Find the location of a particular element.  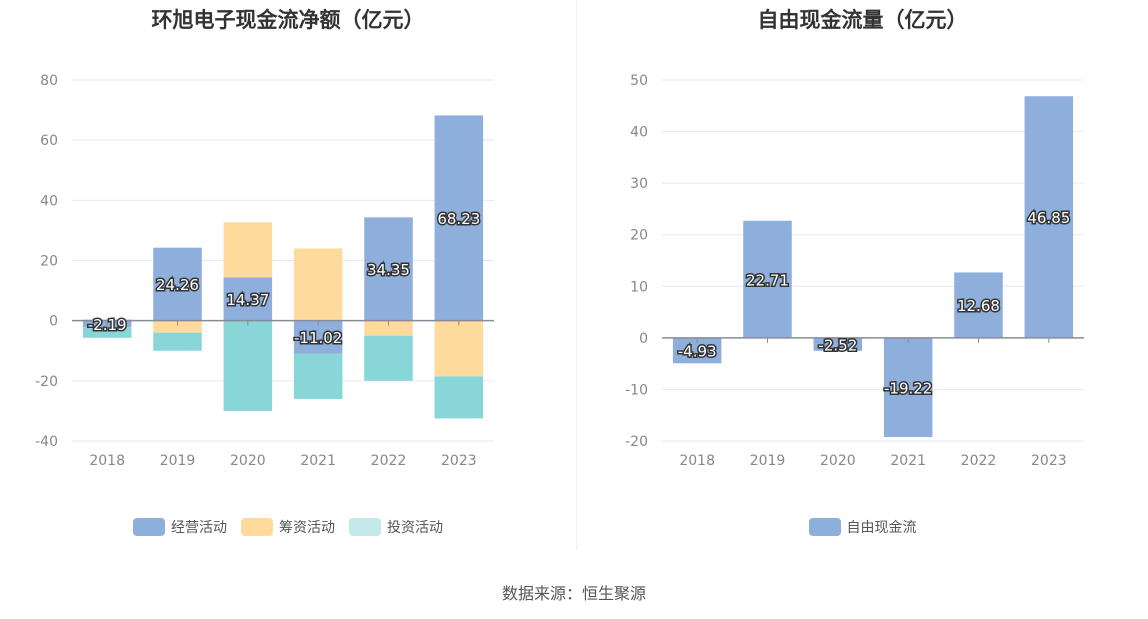

y-tick-label: -10 is located at coordinates (636, 390).